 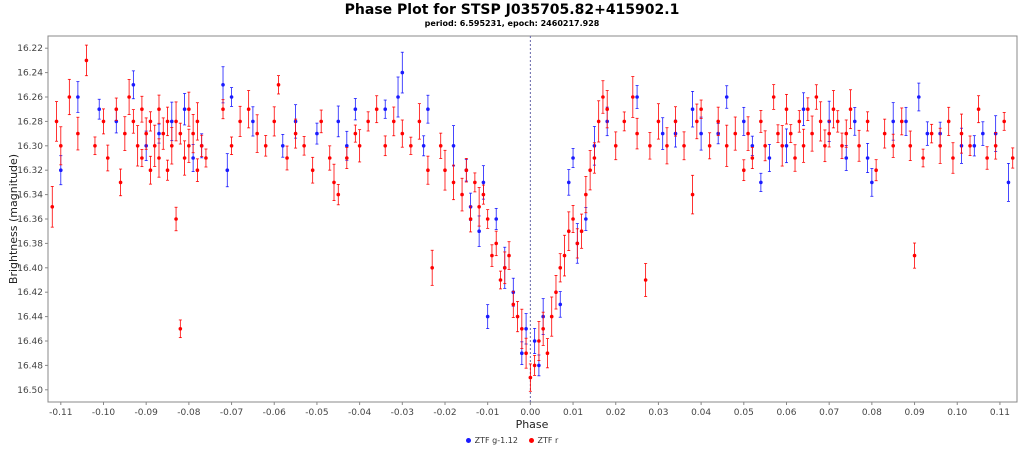 I want to click on y-tick-label: 16.22, so click(x=30, y=49).